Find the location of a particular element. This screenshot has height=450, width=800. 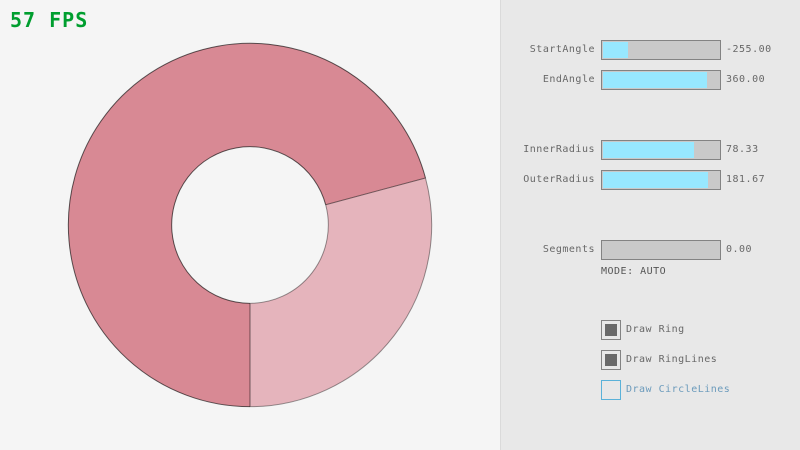

end-angle-value: 360.00 is located at coordinates (746, 79).